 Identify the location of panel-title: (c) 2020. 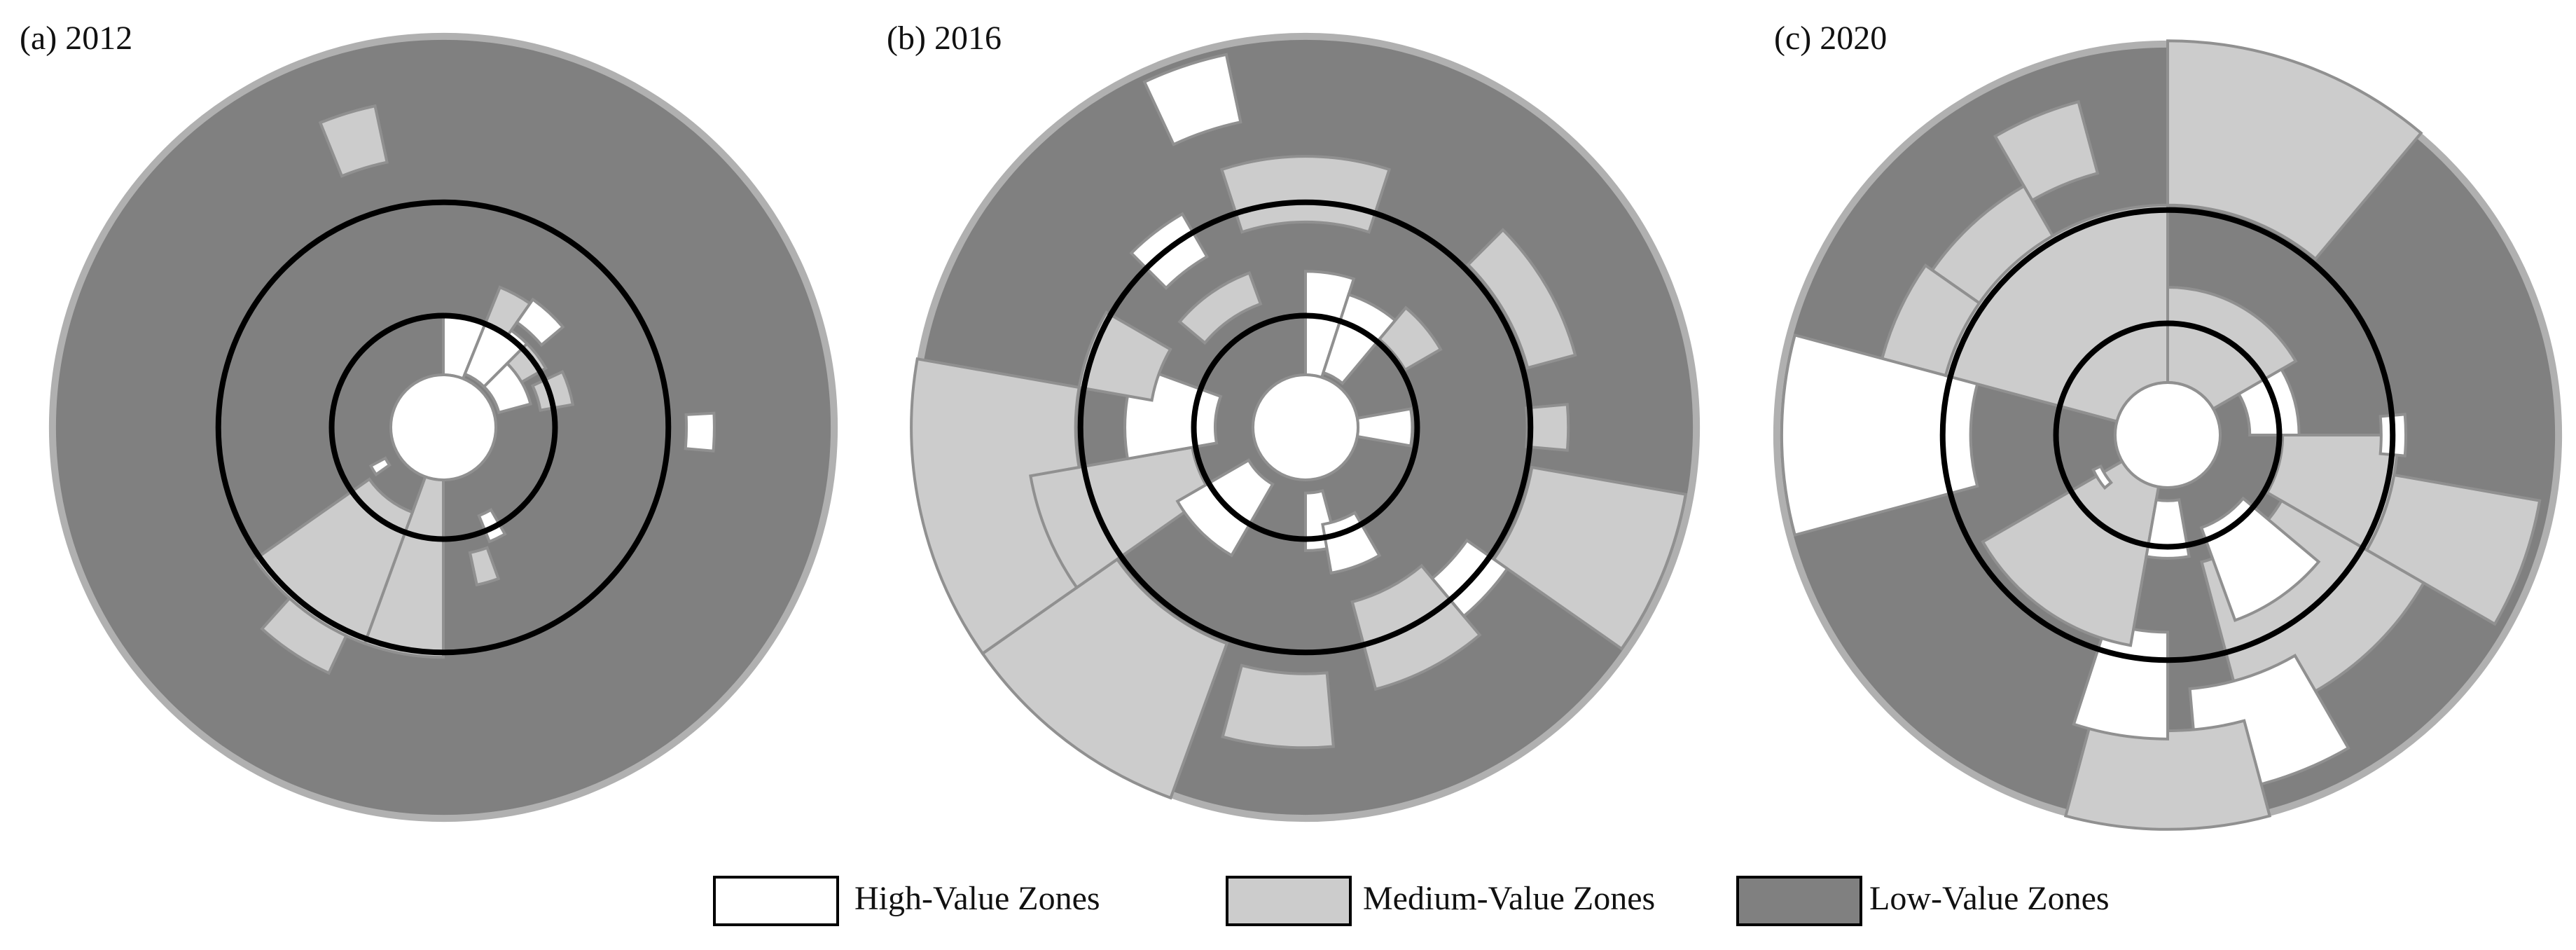
(1830, 39).